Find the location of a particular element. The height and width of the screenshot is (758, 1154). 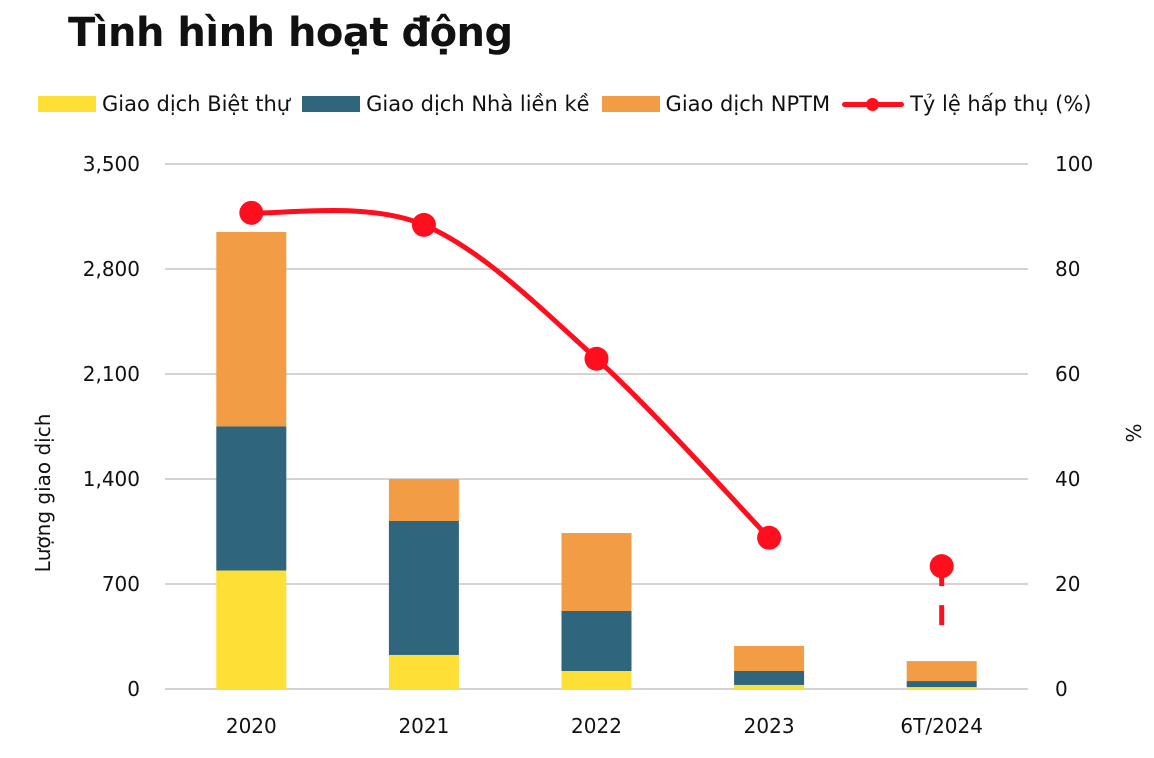

y-tick-label: 3,500 is located at coordinates (111, 164).